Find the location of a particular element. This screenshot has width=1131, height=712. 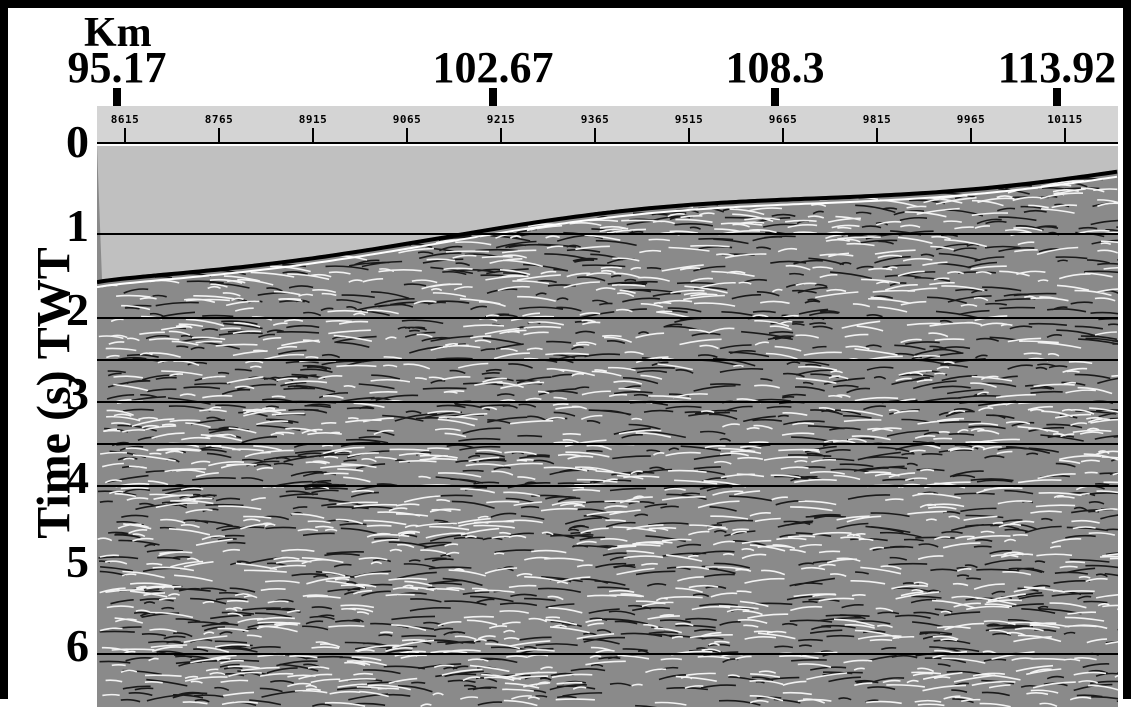

distance-tick-label: 108.3 is located at coordinates (775, 67).